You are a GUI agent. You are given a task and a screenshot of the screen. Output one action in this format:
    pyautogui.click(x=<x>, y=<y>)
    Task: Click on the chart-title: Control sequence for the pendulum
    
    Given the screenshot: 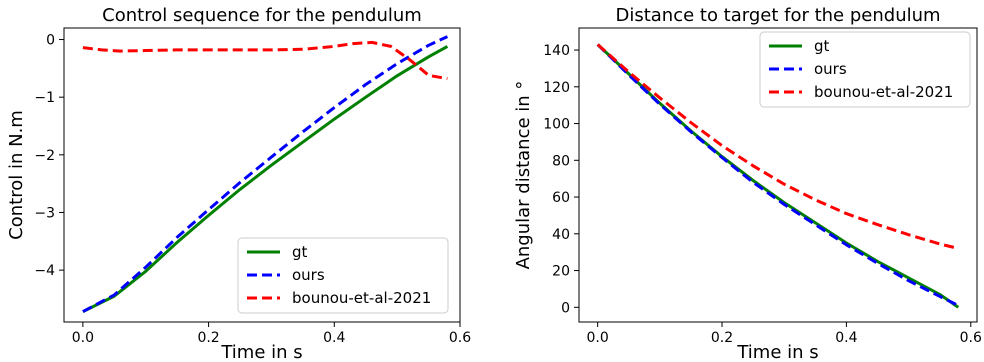 What is the action you would take?
    pyautogui.click(x=262, y=15)
    